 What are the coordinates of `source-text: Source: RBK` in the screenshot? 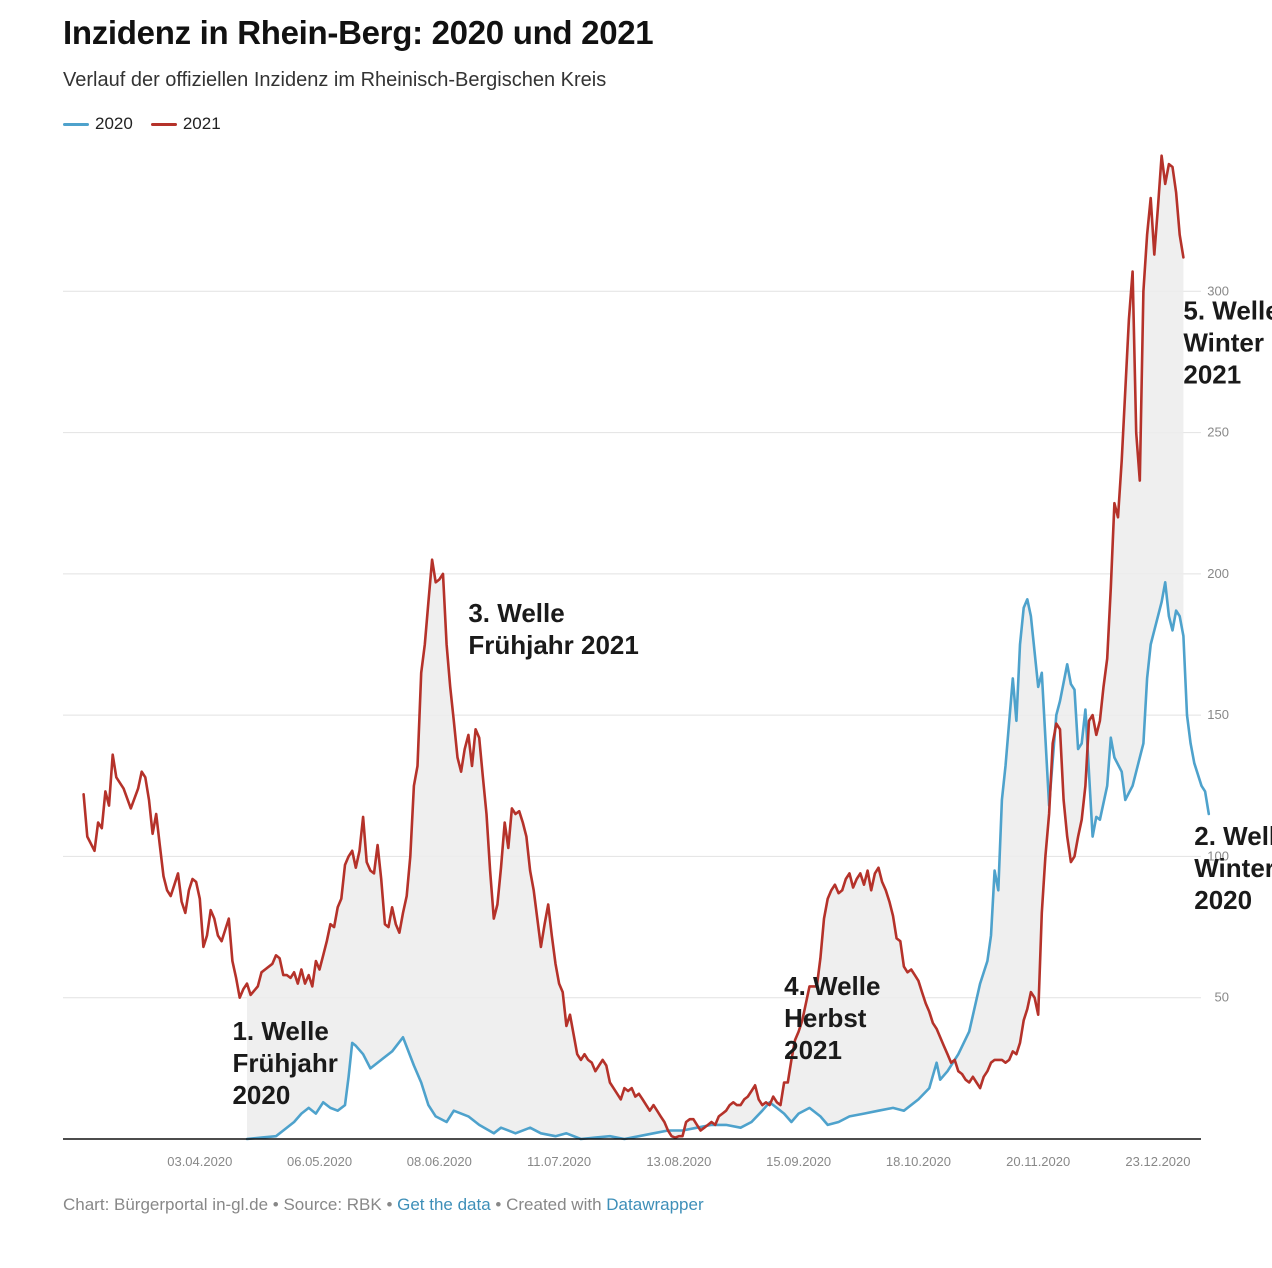 It's located at (332, 1204).